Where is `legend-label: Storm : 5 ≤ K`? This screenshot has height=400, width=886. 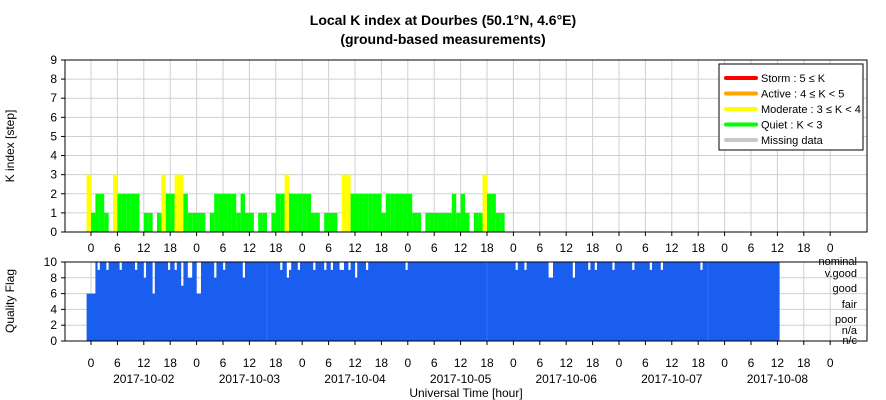
legend-label: Storm : 5 ≤ K is located at coordinates (793, 79).